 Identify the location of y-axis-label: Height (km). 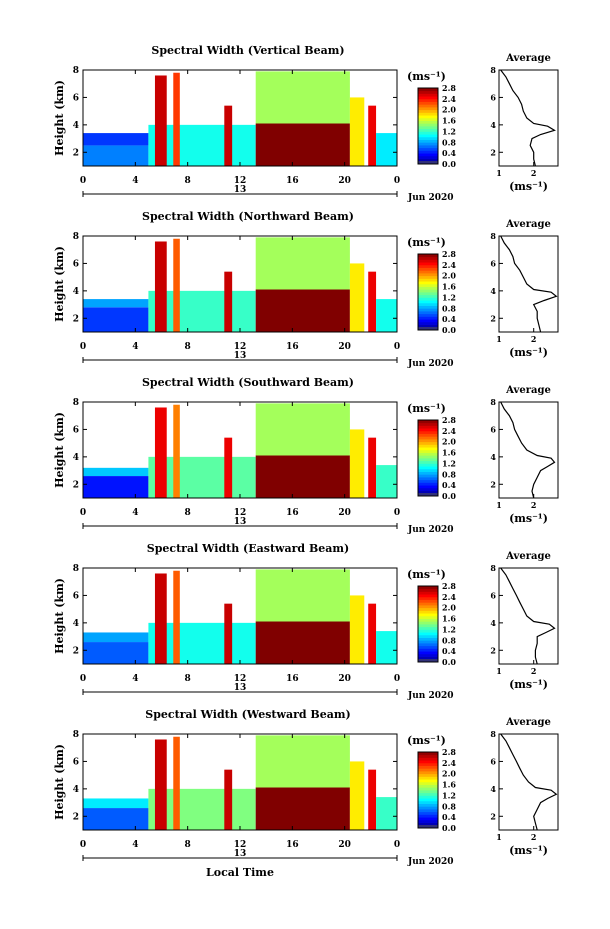
(59, 450).